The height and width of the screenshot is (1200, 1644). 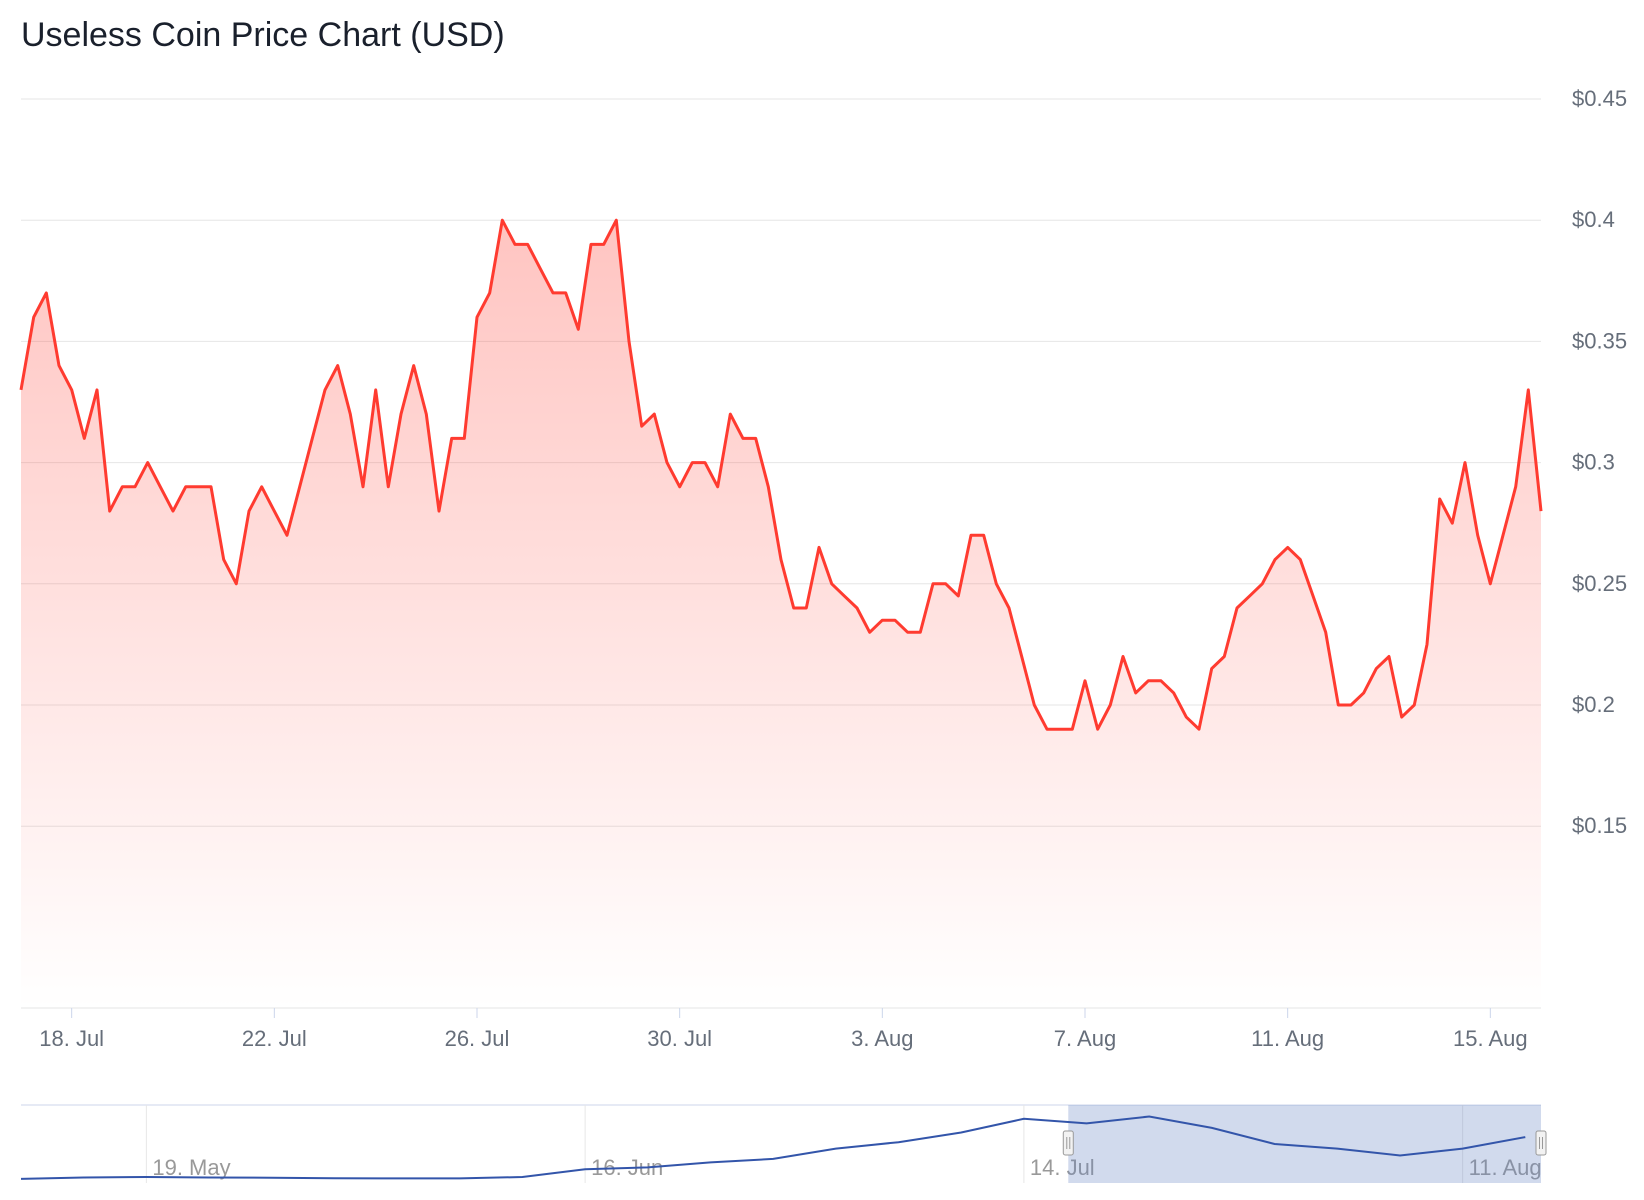 What do you see at coordinates (1490, 1038) in the screenshot?
I see `x-tick-label: 15. Aug` at bounding box center [1490, 1038].